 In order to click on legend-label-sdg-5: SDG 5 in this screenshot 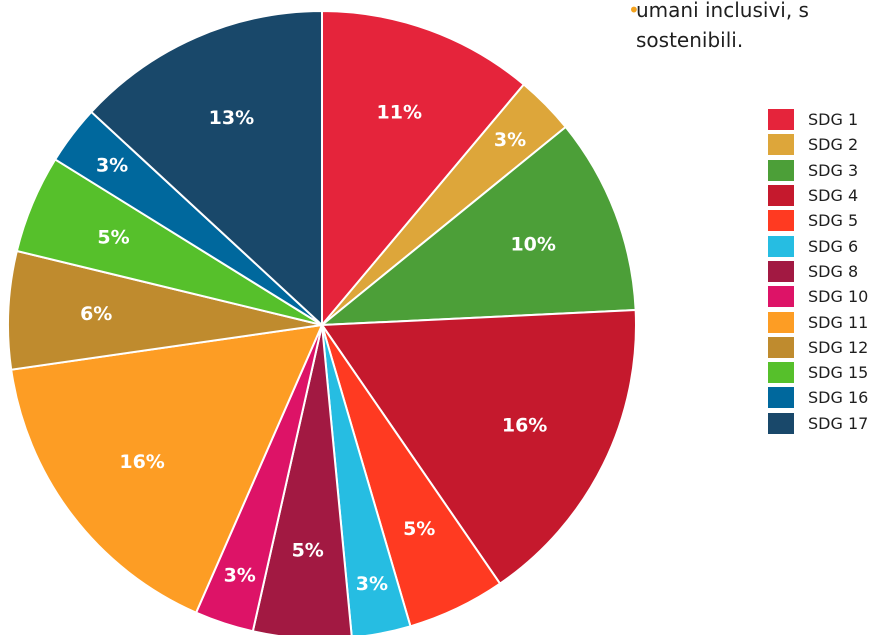, I will do `click(833, 221)`.